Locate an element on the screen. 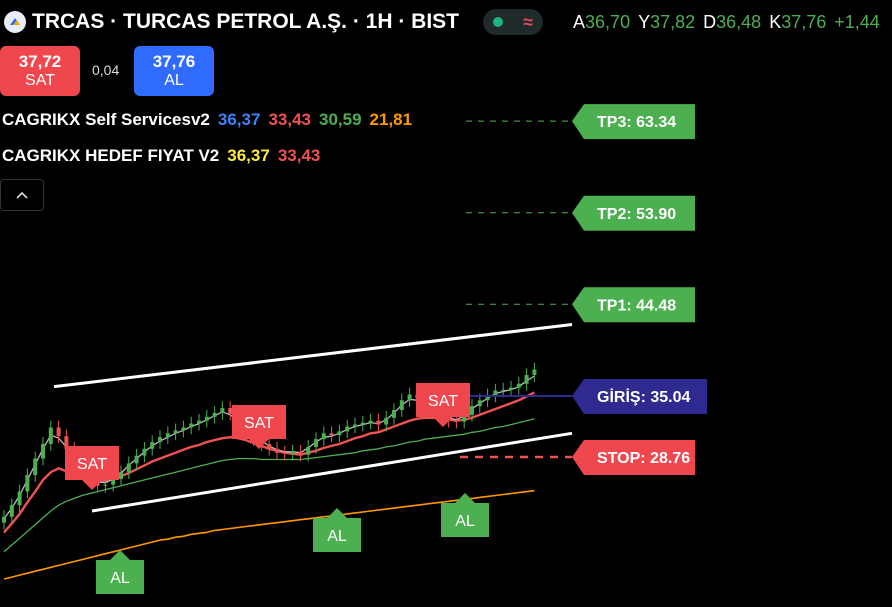 Image resolution: width=892 pixels, height=607 pixels. channel-upper-line is located at coordinates (313, 356).